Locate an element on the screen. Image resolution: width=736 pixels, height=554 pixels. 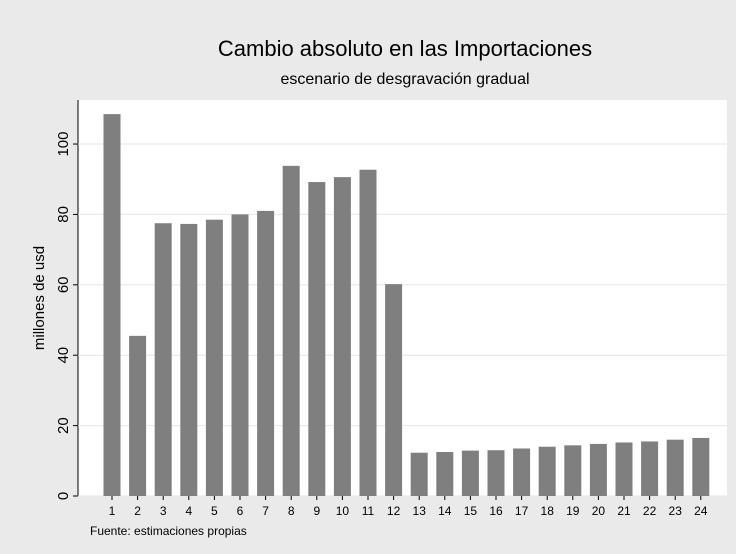
y-tick-label: 60 is located at coordinates (63, 284).